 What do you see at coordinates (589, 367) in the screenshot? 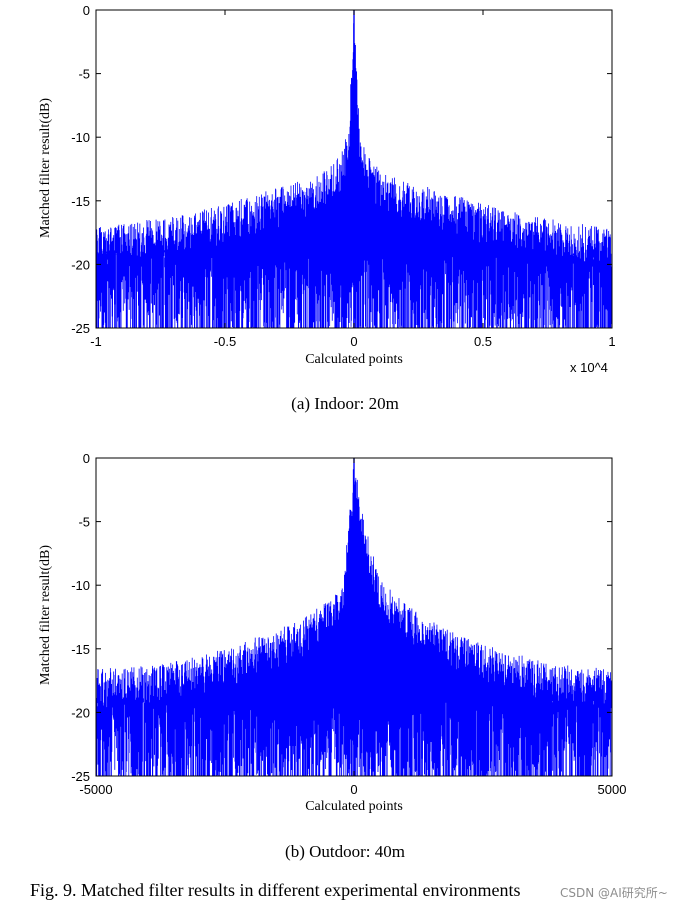
I see `x-scale-note-indoor: x 10^4` at bounding box center [589, 367].